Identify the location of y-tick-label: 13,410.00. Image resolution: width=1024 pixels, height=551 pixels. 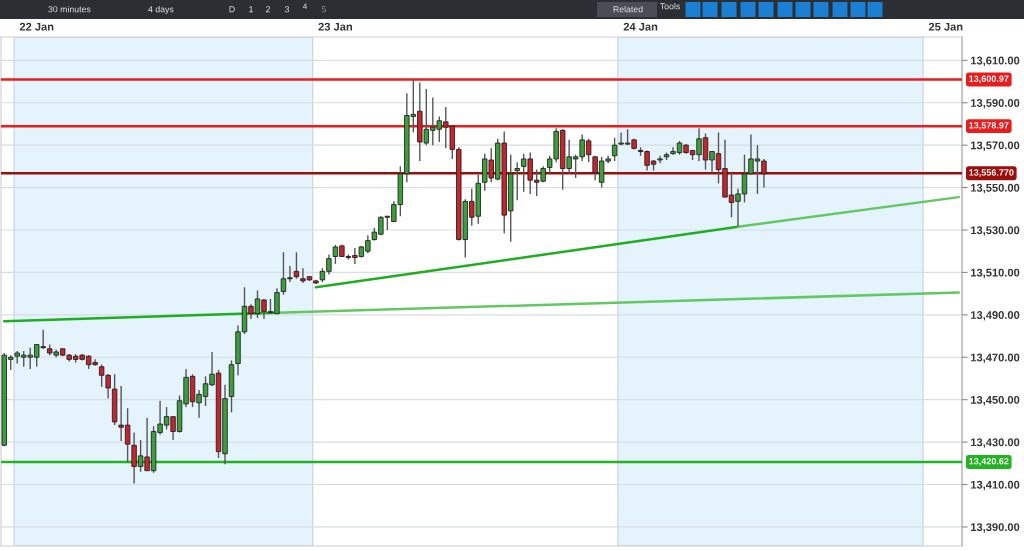
(995, 485).